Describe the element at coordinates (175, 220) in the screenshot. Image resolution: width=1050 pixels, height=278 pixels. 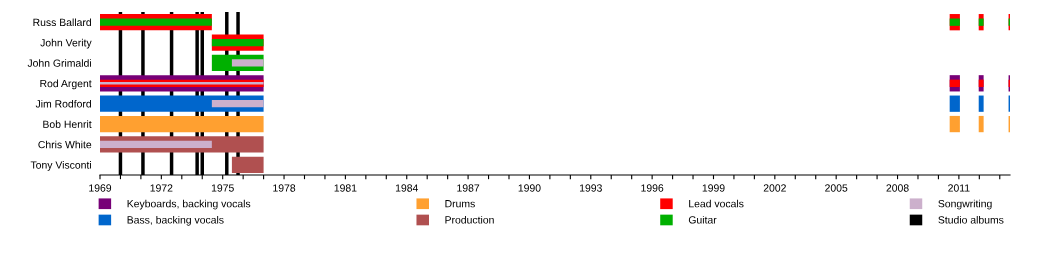
I see `legend-label: Bass, backing vocals` at that location.